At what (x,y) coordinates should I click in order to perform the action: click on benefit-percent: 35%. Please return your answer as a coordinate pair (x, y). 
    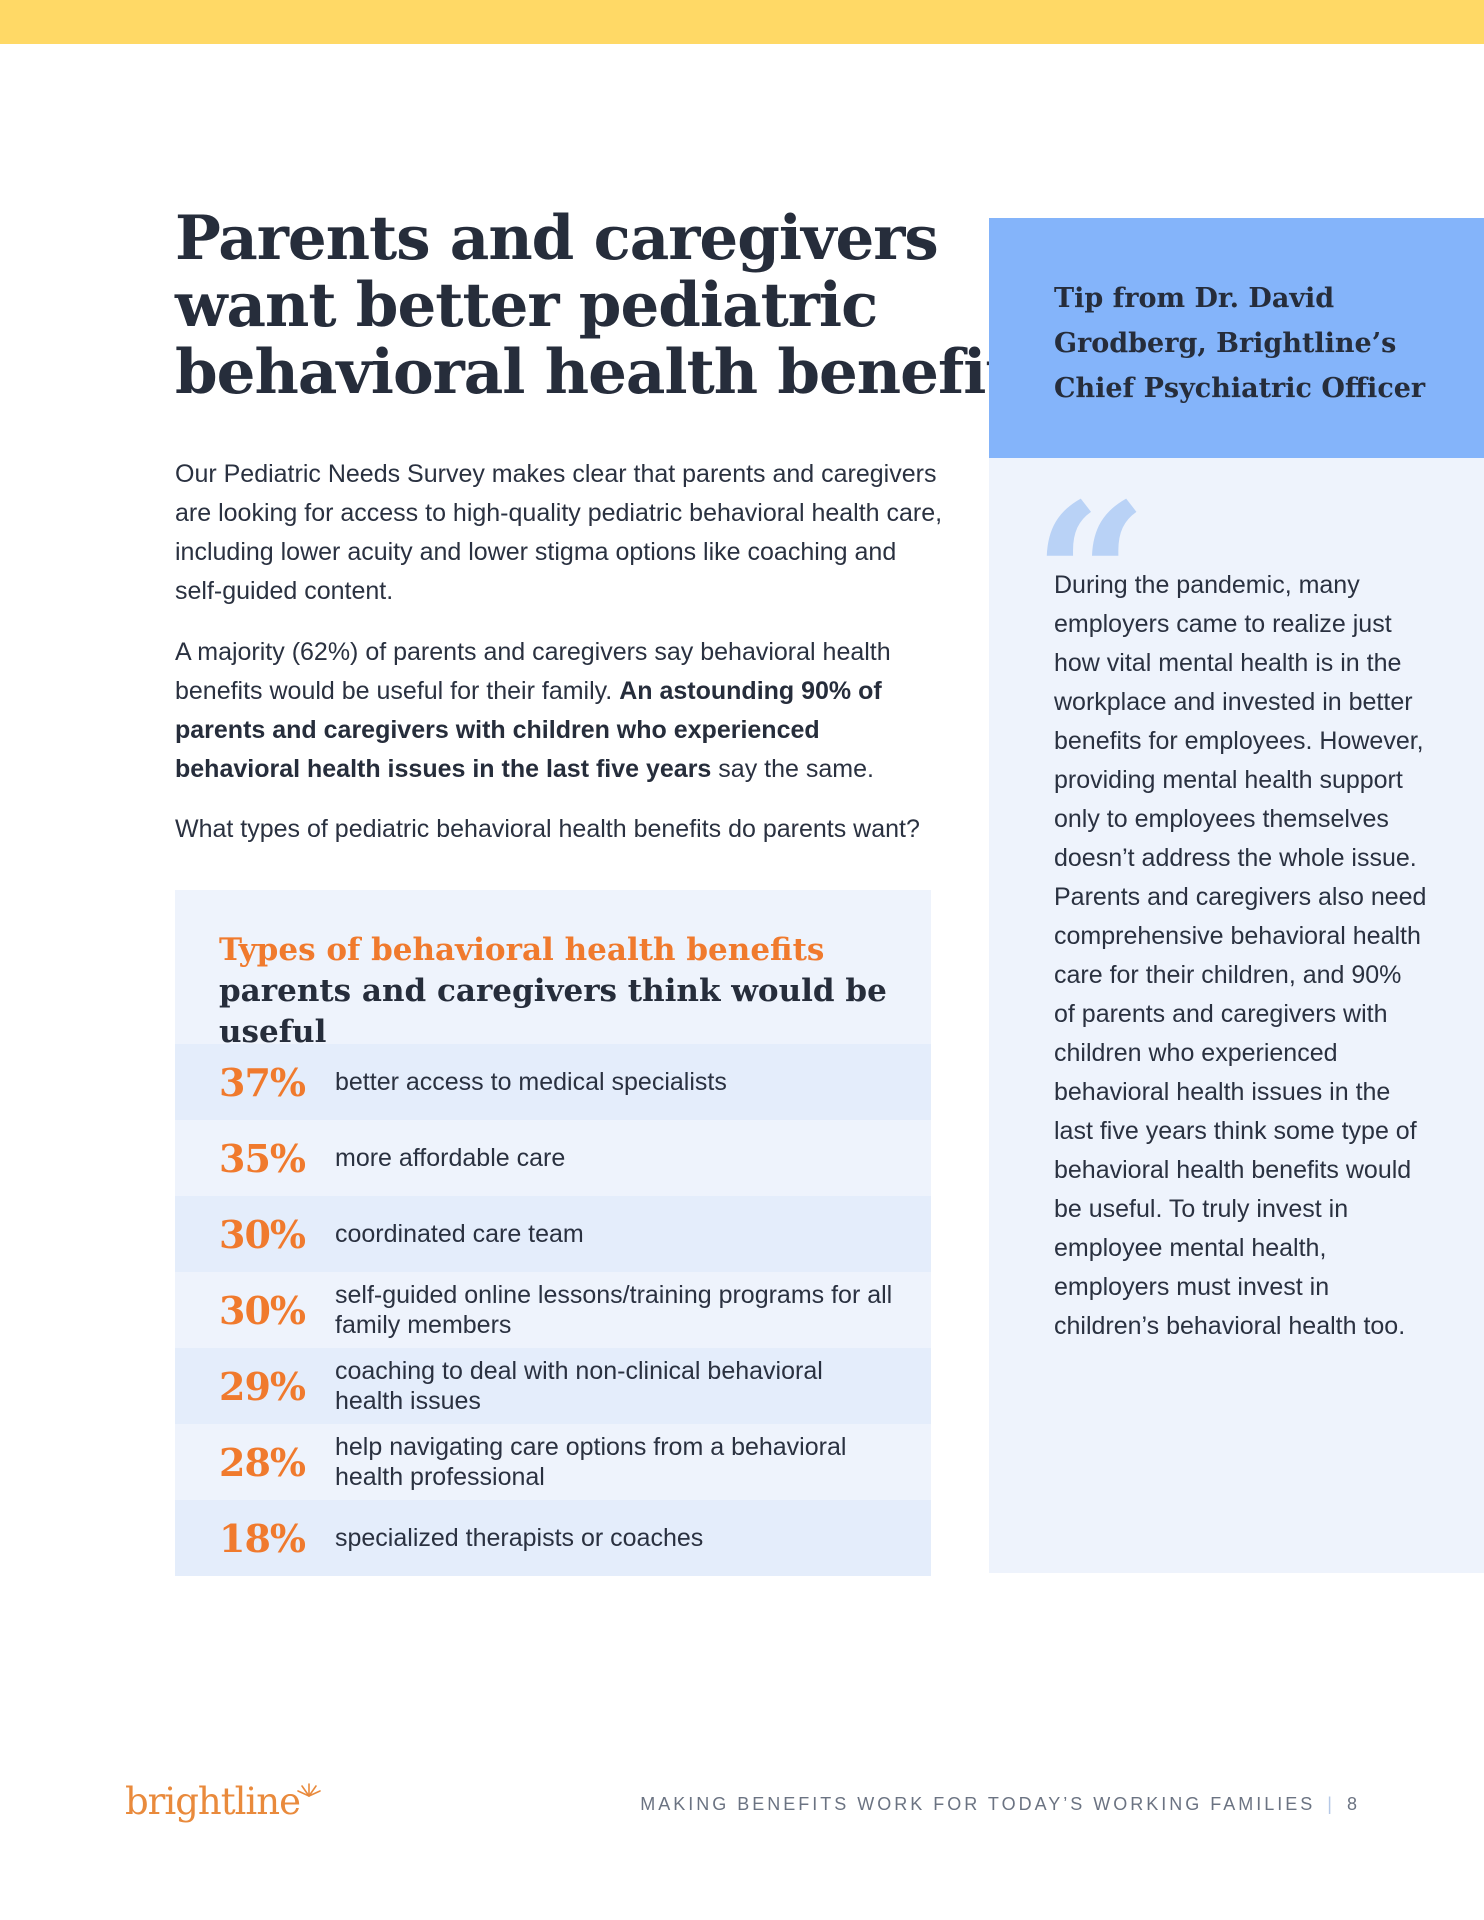
    Looking at the image, I should click on (262, 1158).